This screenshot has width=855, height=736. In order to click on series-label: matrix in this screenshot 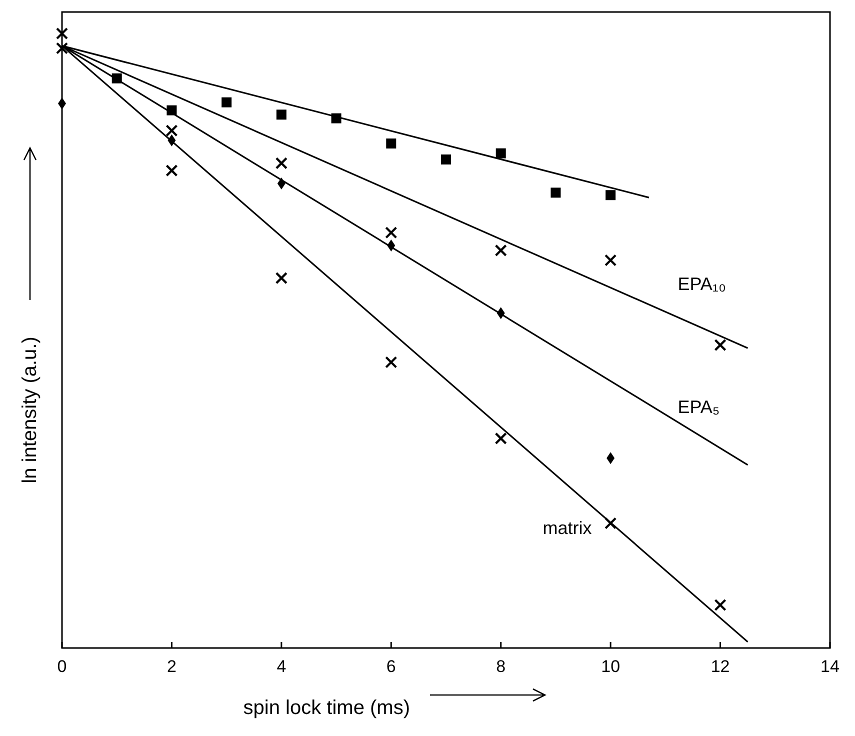, I will do `click(567, 528)`.